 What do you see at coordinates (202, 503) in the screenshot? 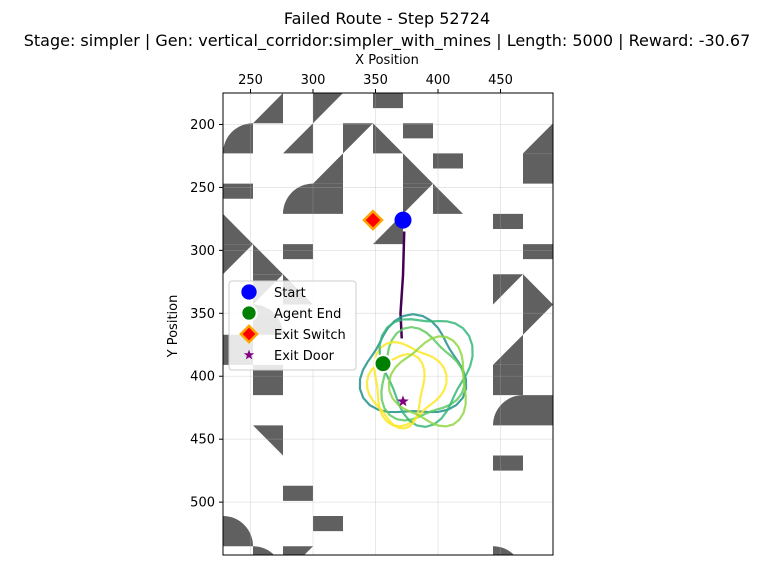
I see `y-tick-label: 500` at bounding box center [202, 503].